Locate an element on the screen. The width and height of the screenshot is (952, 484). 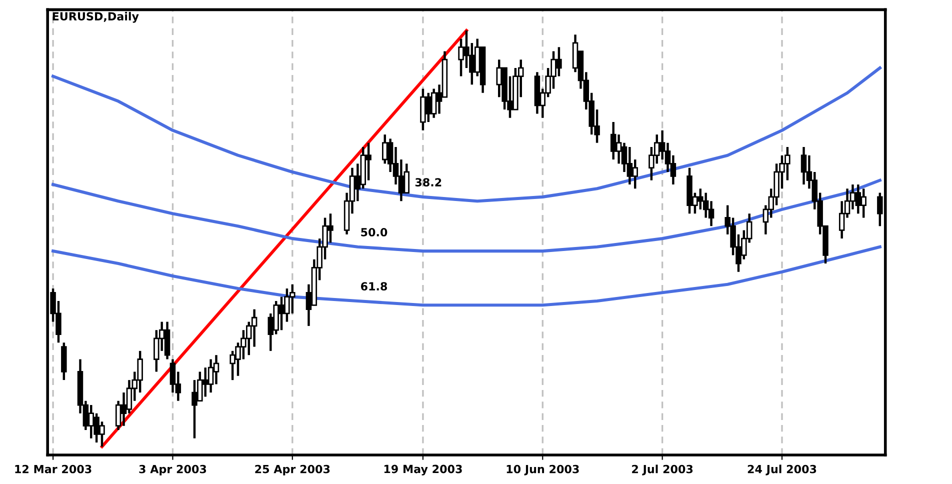
x-tick-label: 19 May 2003 is located at coordinates (423, 470).